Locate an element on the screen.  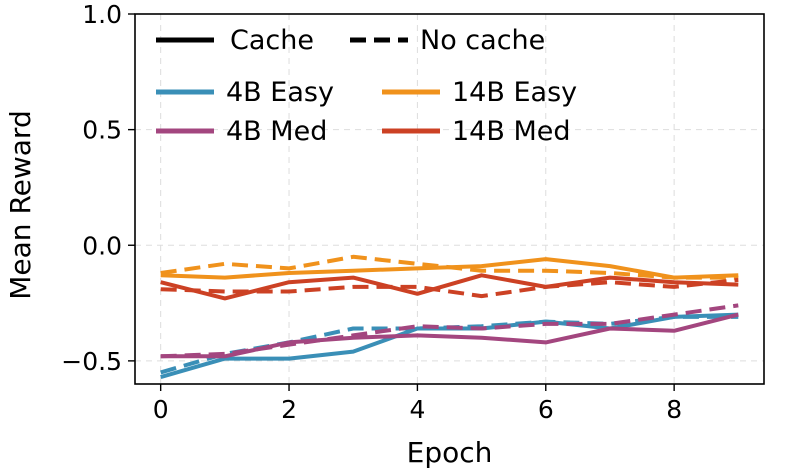
series-line-4b-med-no-cache is located at coordinates (449, 331).